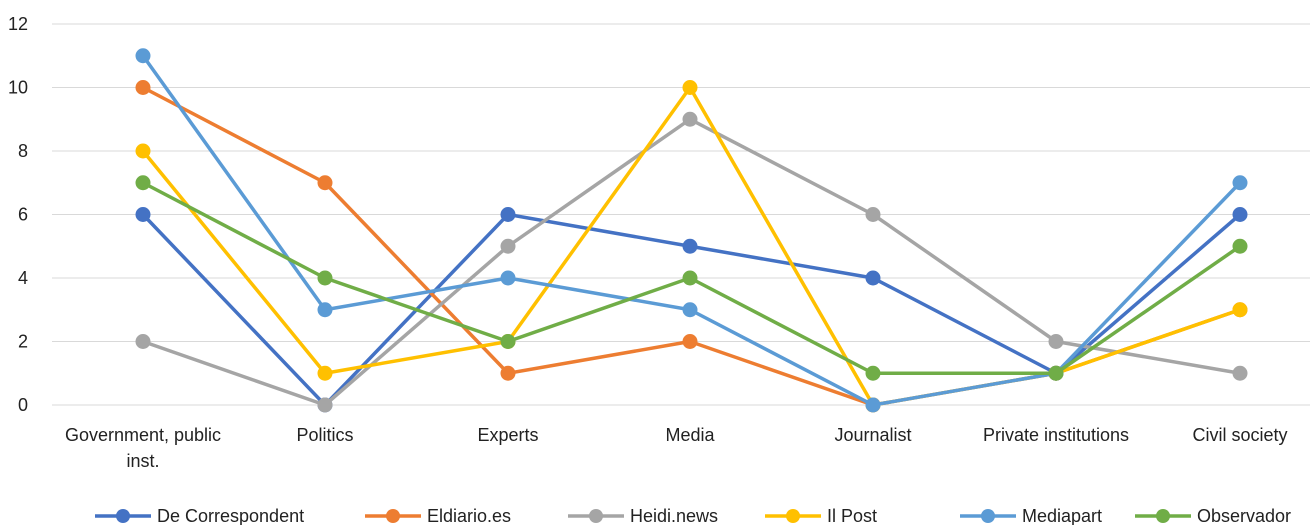 This screenshot has height=525, width=1312. I want to click on x-tick-label: Civil society, so click(1239, 435).